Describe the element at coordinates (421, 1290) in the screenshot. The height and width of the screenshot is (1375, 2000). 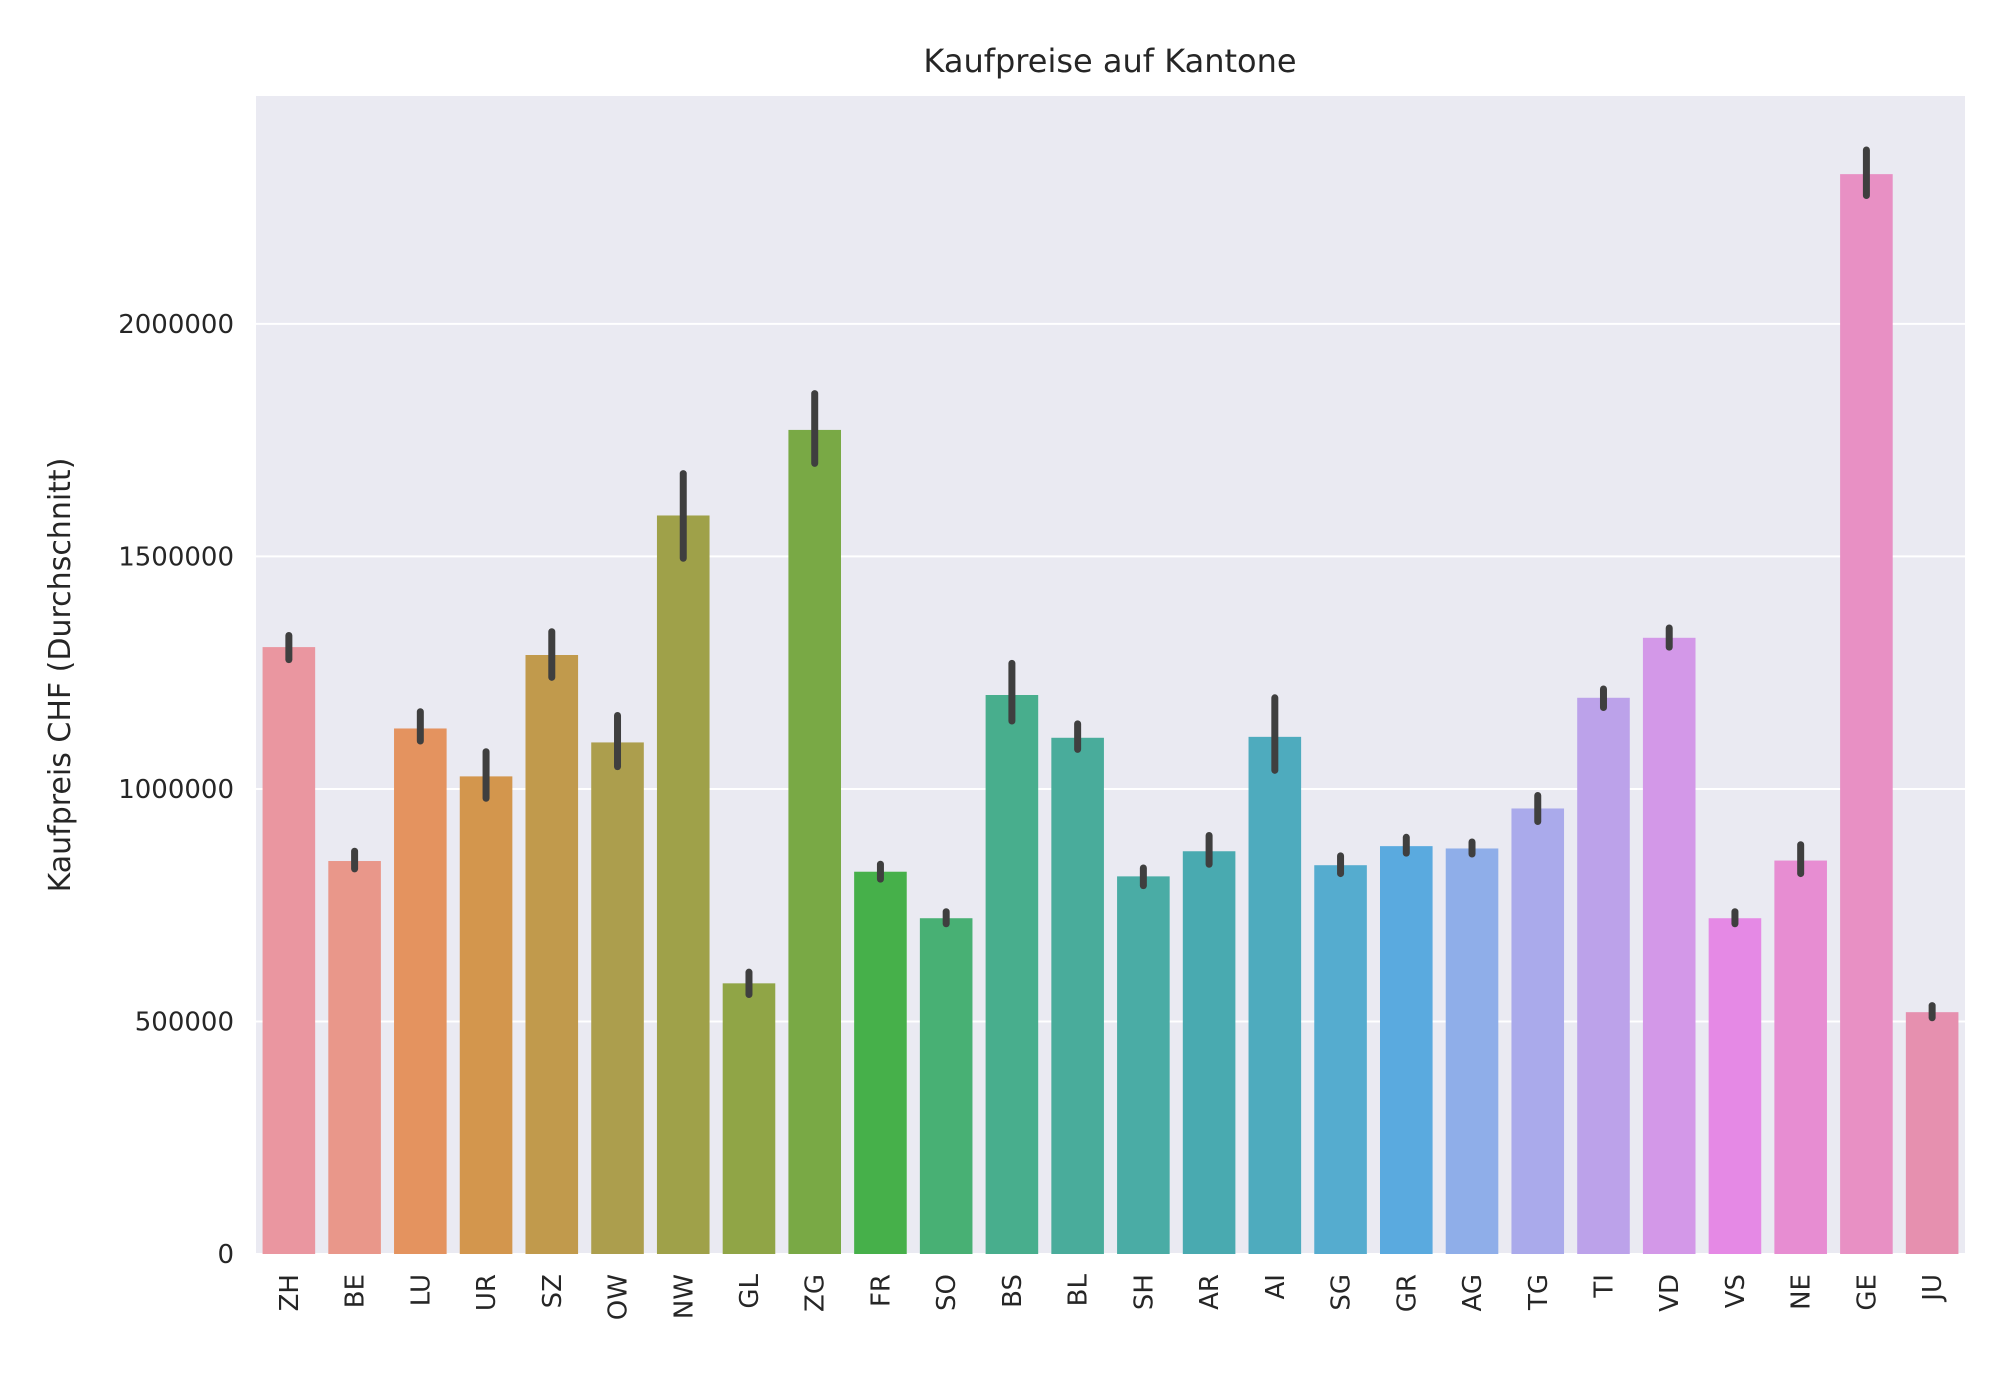
I see `x-tick-label: LU` at that location.